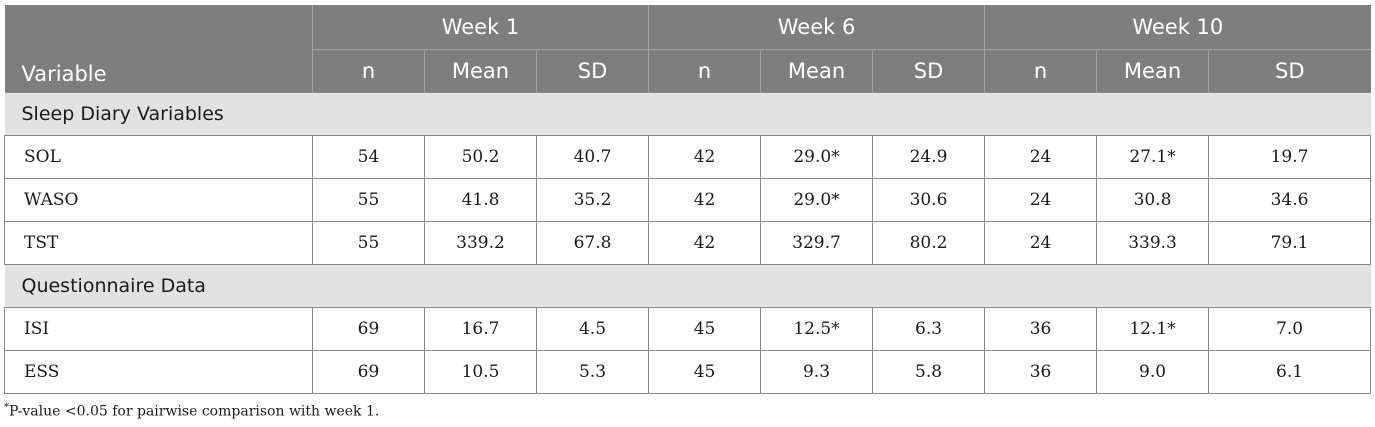 The height and width of the screenshot is (427, 1375). I want to click on header-week-10: Week 10, so click(1177, 27).